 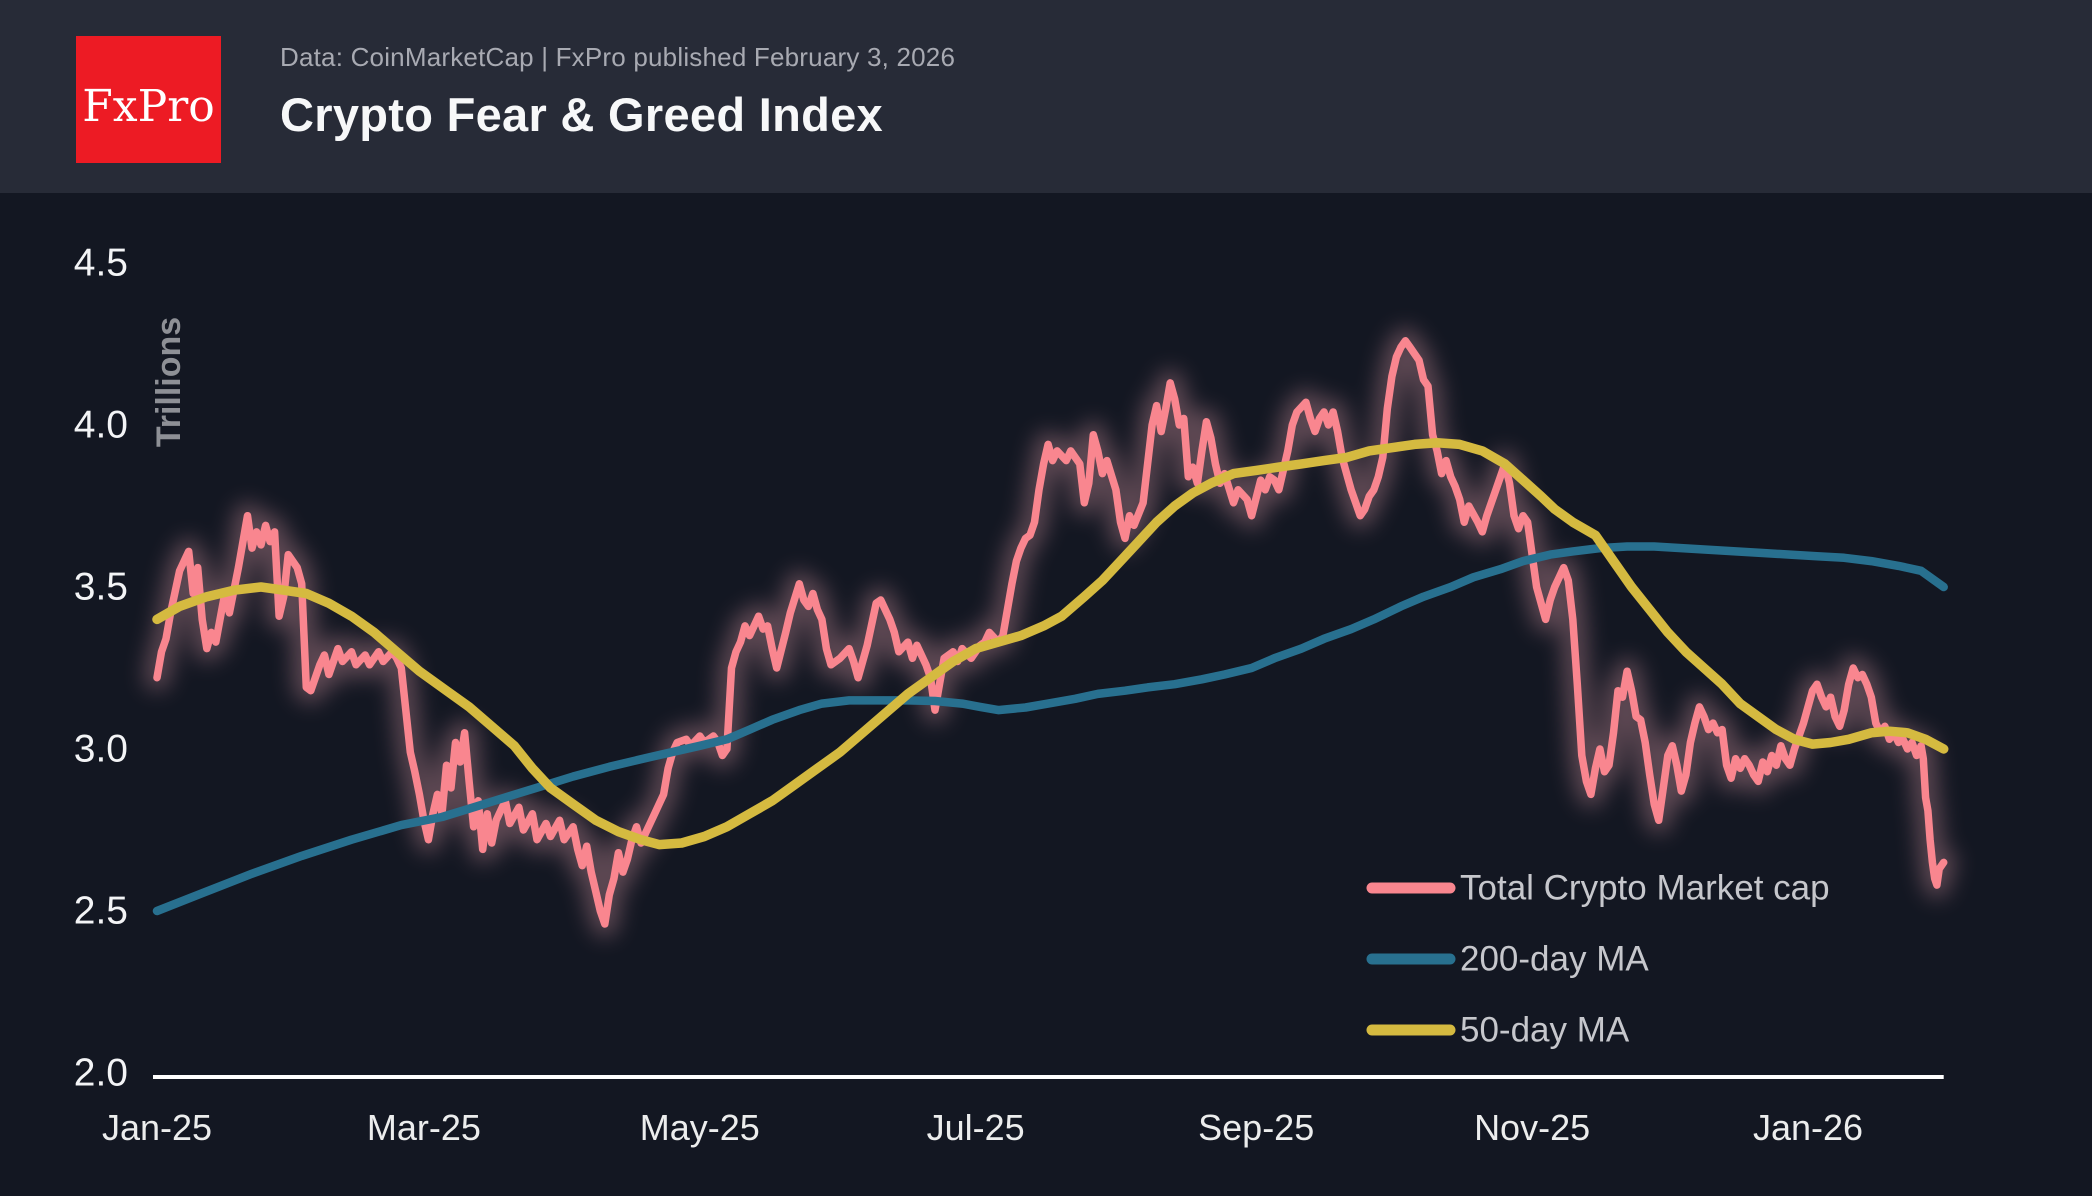 What do you see at coordinates (1545, 1030) in the screenshot?
I see `legend-label: 50-day MA` at bounding box center [1545, 1030].